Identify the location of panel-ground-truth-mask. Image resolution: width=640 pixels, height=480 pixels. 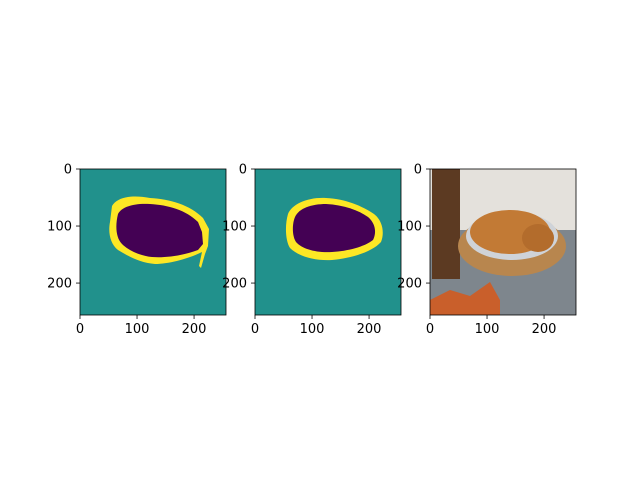
(328, 242).